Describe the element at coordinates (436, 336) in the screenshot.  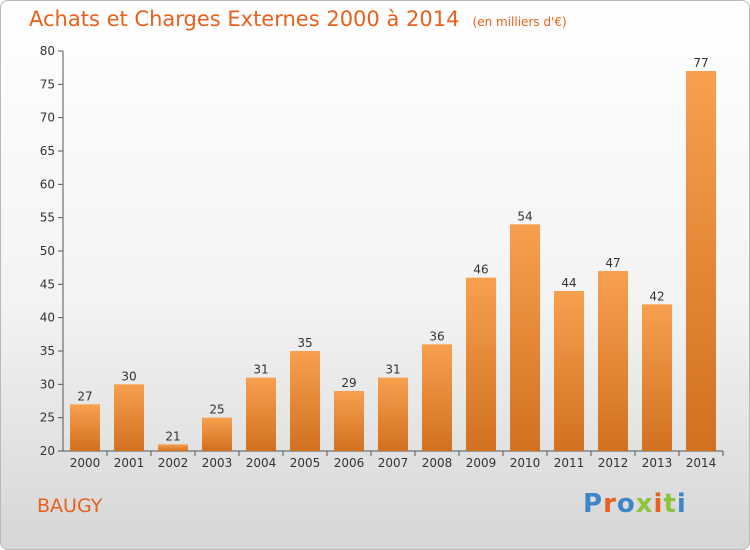
I see `value-label-2008: 36` at that location.